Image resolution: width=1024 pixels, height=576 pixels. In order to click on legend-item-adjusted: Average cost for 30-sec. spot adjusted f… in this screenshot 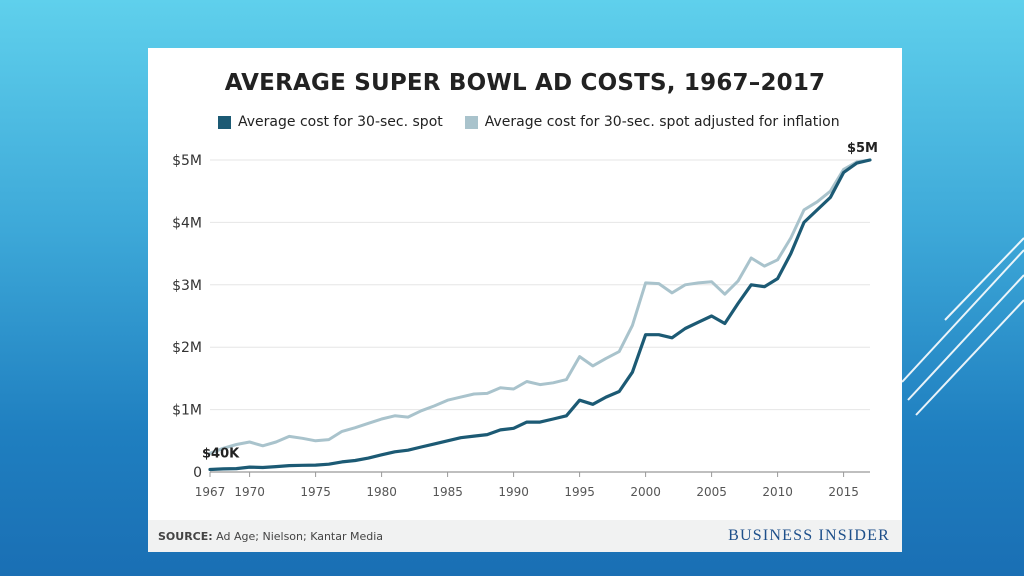, I will do `click(652, 122)`.